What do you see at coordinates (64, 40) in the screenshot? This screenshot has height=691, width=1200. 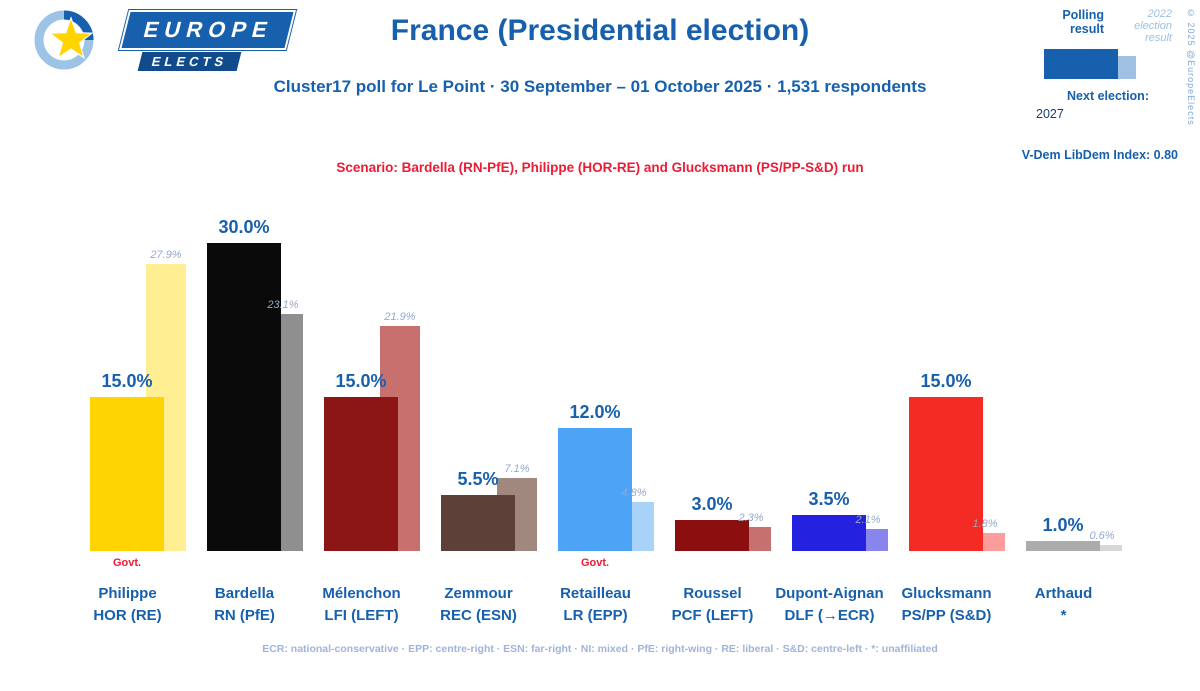 I see `logo-star-icon` at bounding box center [64, 40].